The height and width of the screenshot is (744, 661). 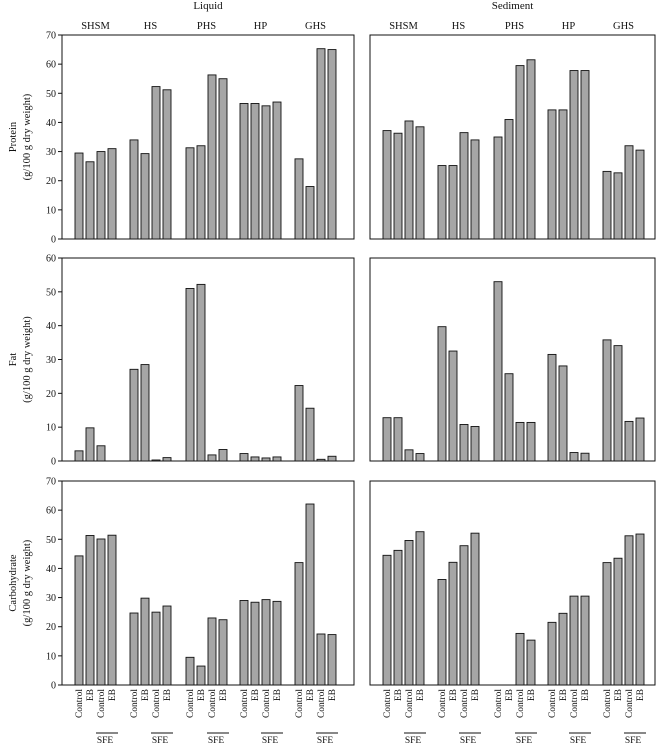 I want to click on column-title: Liquid, so click(x=208, y=6).